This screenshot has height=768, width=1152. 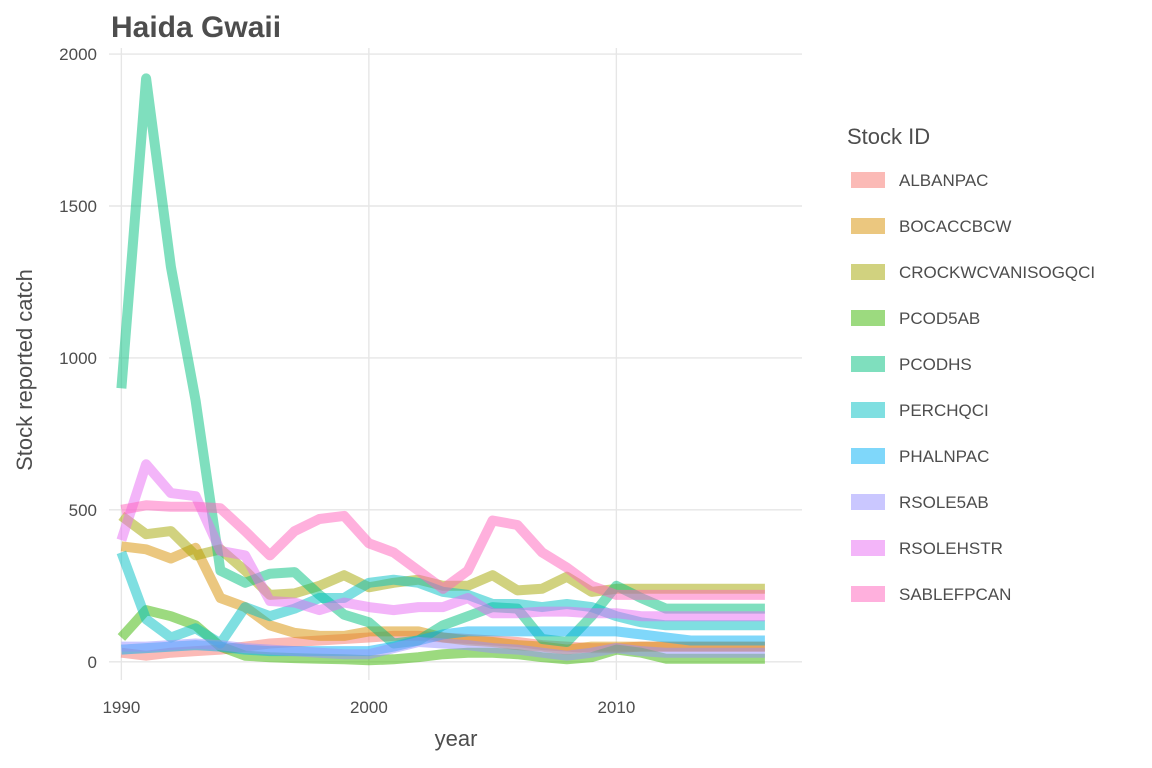 What do you see at coordinates (78, 54) in the screenshot?
I see `y-tick-label: 2000` at bounding box center [78, 54].